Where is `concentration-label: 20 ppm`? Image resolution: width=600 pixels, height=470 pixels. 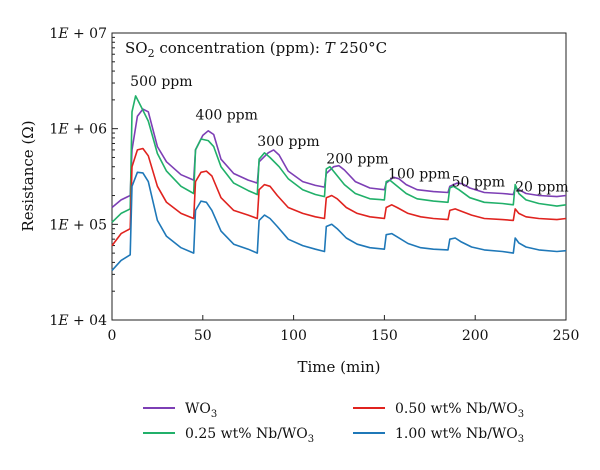 concentration-label: 20 ppm is located at coordinates (541, 188).